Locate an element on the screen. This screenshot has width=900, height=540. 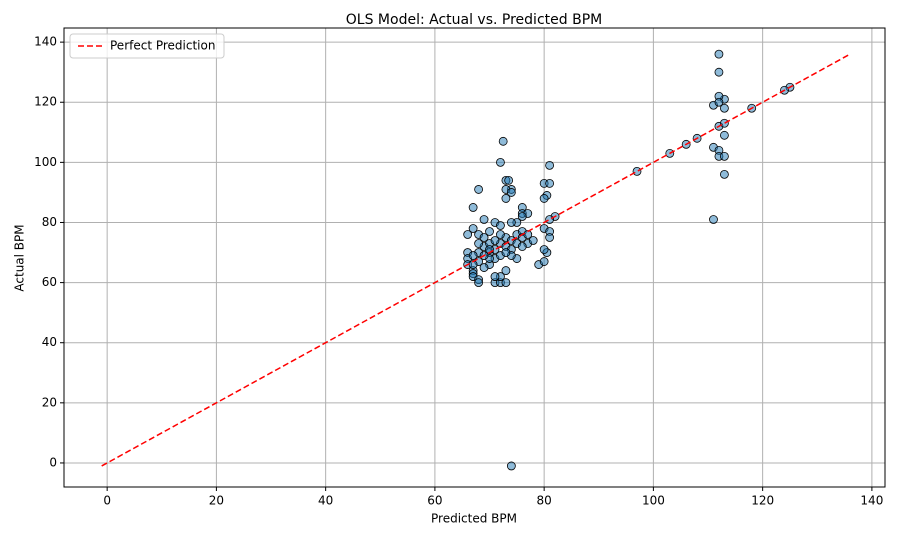
chart-title: OLS Model: Actual vs. Predicted BPM is located at coordinates (474, 20).